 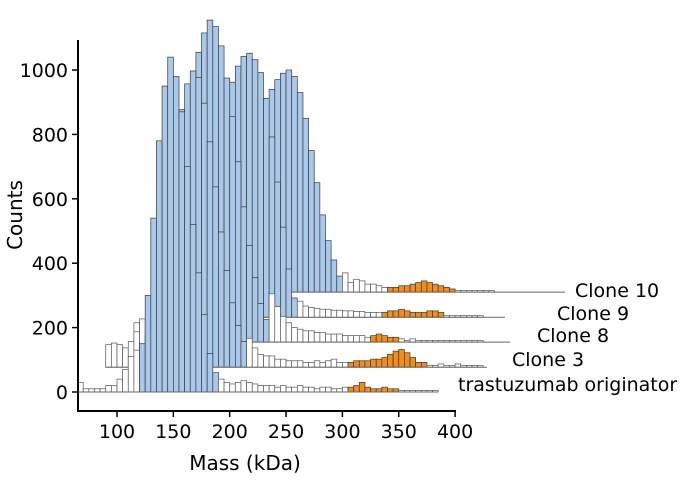 I want to click on y-tick-label: 400, so click(x=50, y=264).